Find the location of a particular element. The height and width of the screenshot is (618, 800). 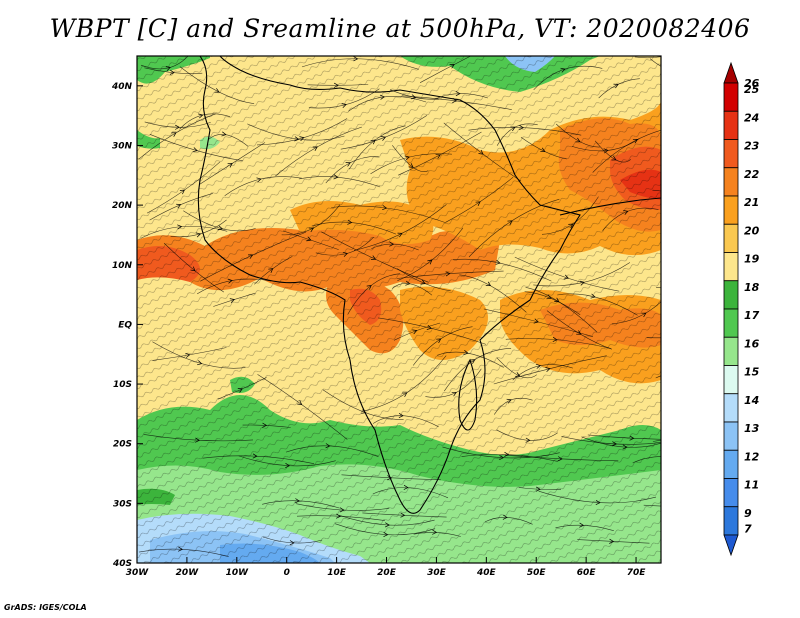

lat-tick-label: 40N is located at coordinates (122, 87).